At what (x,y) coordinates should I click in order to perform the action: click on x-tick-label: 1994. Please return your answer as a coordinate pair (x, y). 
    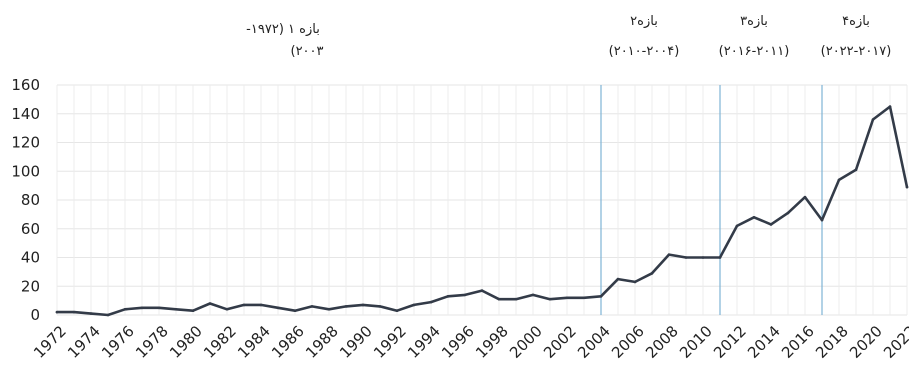
    Looking at the image, I should click on (424, 342).